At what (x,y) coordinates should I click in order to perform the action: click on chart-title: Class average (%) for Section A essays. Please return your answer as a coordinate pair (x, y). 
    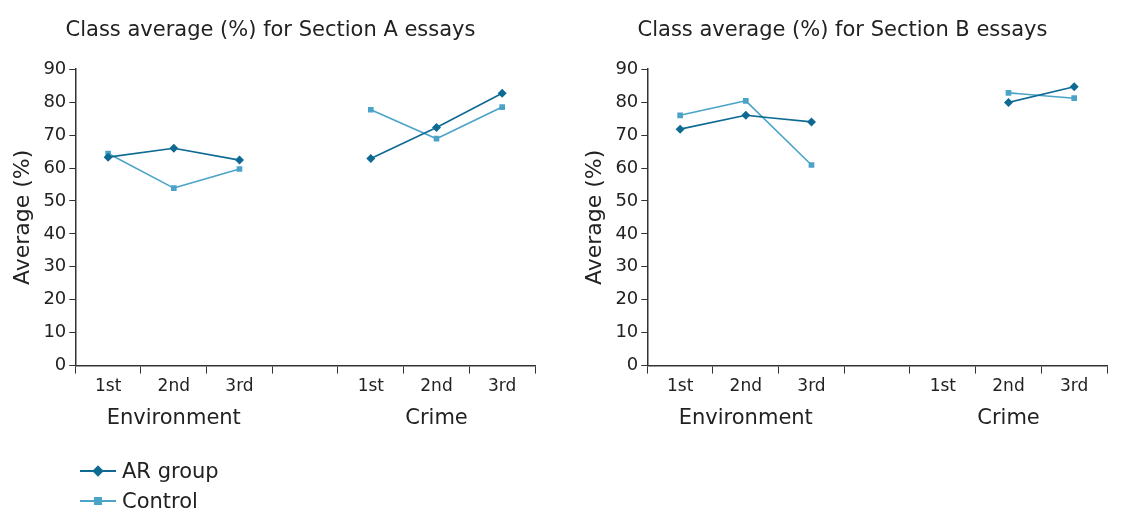
    Looking at the image, I should click on (270, 29).